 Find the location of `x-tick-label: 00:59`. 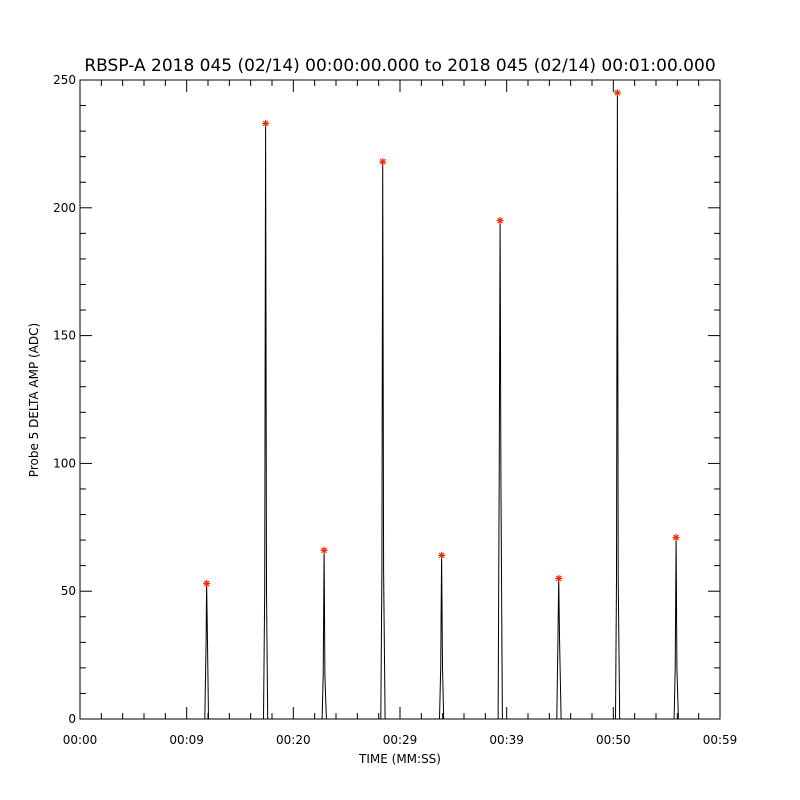

x-tick-label: 00:59 is located at coordinates (720, 740).